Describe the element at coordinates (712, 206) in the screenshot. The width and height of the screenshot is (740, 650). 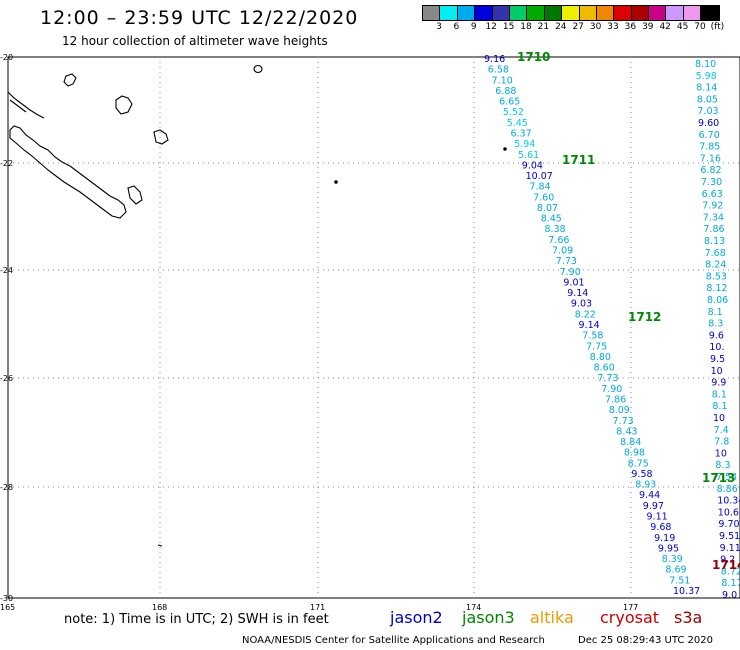
I see `wave-height-value: 7.92` at that location.